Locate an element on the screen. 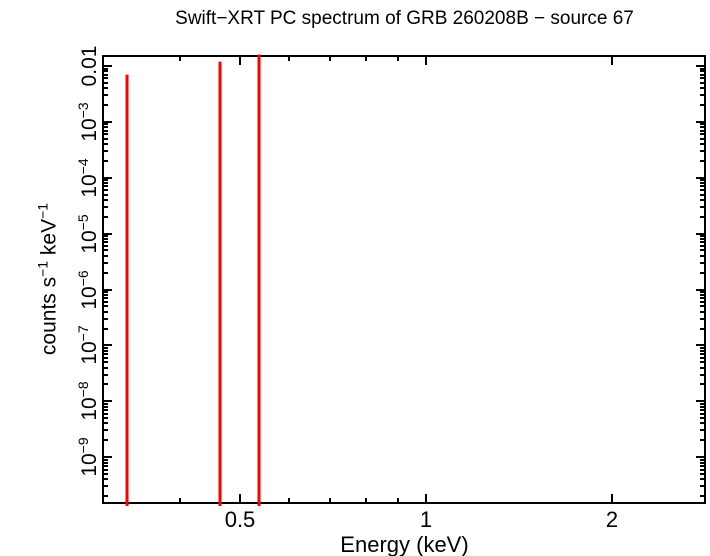  y-tick-label: 10−8 is located at coordinates (88, 401).